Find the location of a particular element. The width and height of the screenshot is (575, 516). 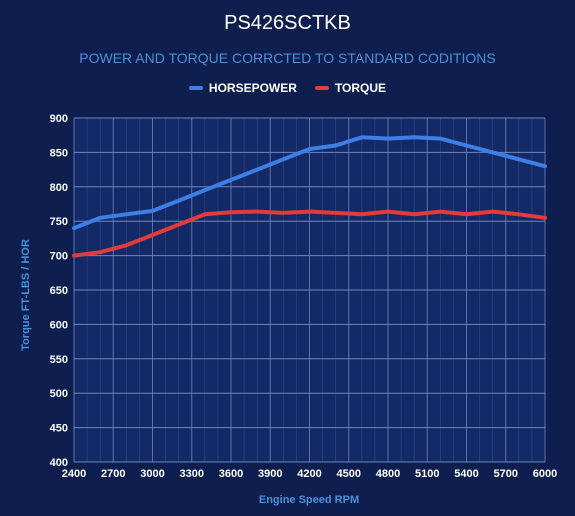

y-tick-label: 400 is located at coordinates (59, 463).